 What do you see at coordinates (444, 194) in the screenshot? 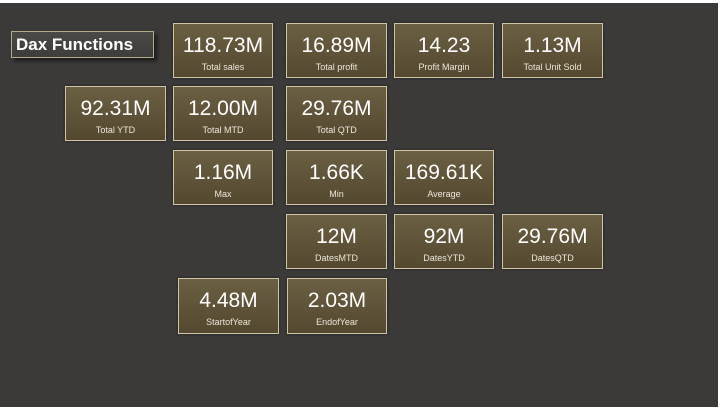
I see `card-label: Average` at bounding box center [444, 194].